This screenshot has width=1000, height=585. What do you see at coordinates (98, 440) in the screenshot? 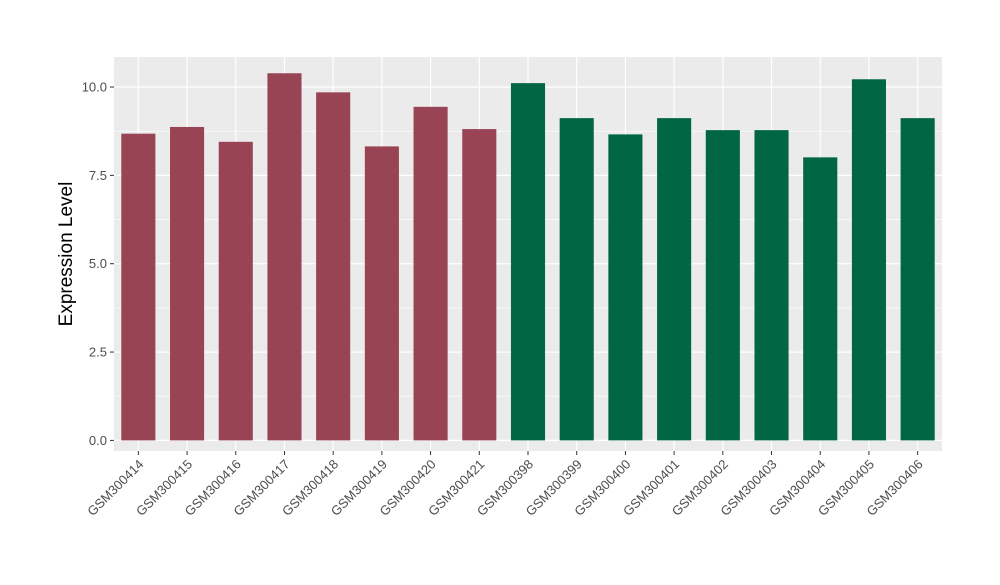
I see `y-tick-label: 0.0` at bounding box center [98, 440].